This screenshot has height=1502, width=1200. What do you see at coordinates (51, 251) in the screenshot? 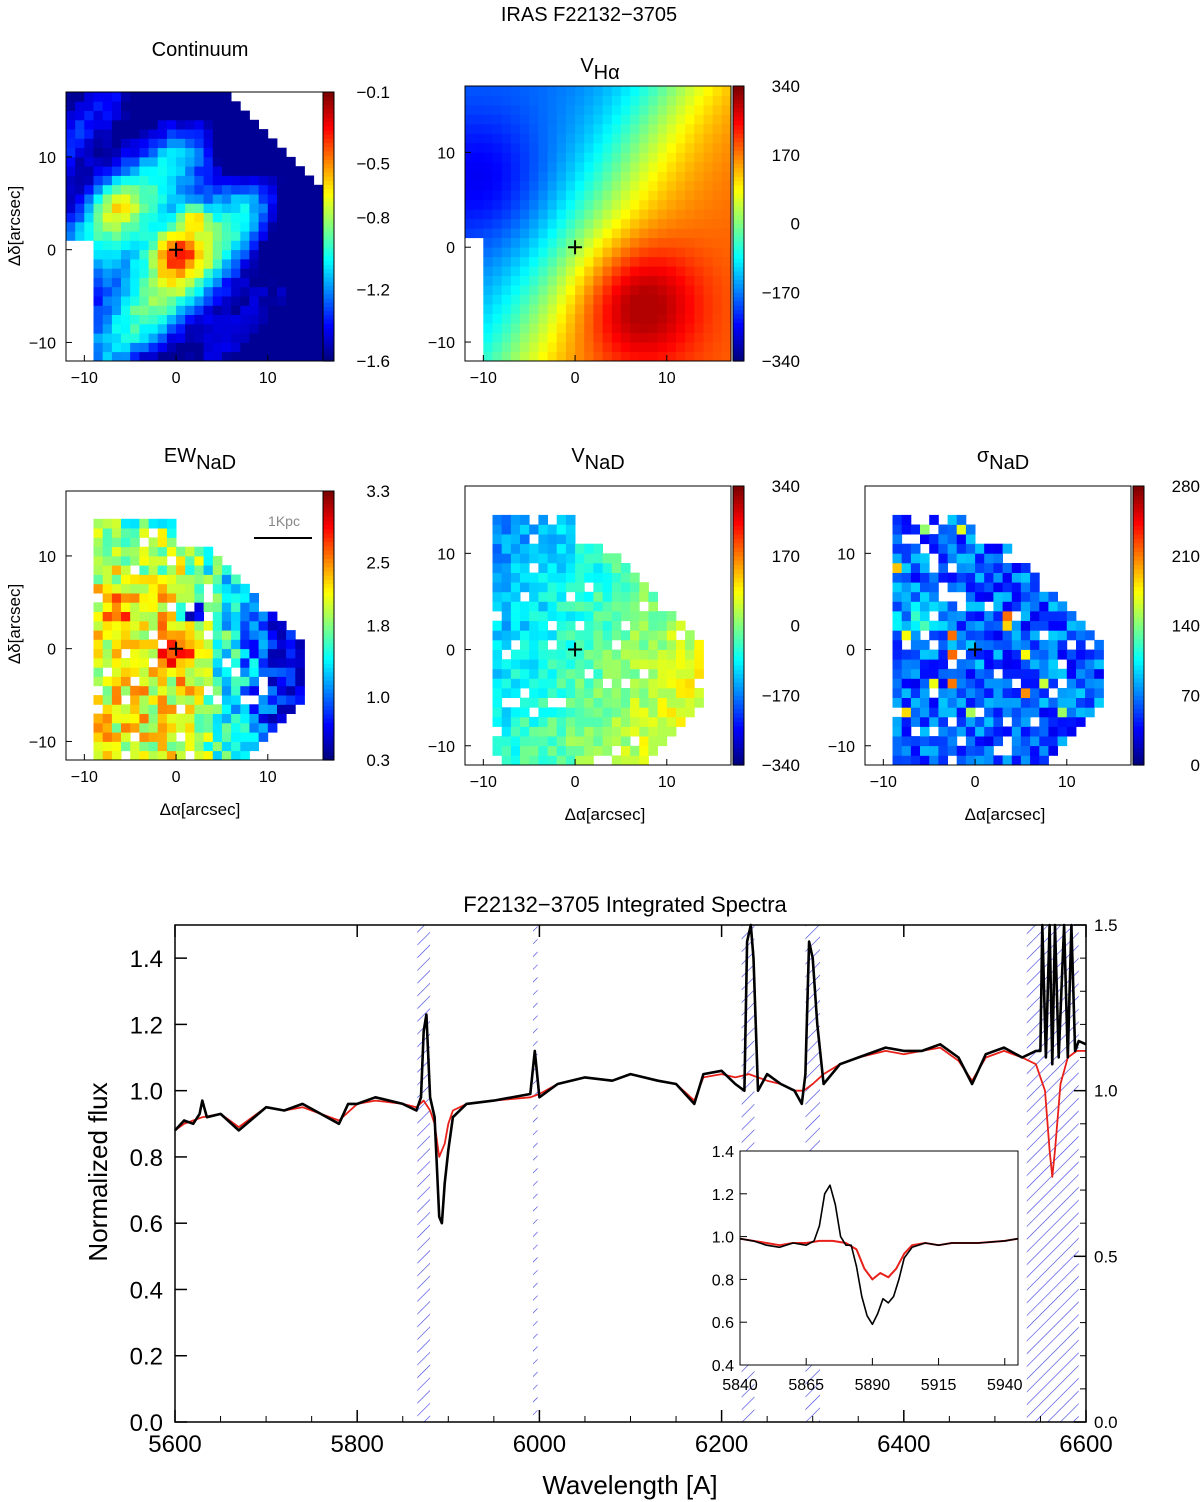
I see `y-tick-label: 0` at bounding box center [51, 251].